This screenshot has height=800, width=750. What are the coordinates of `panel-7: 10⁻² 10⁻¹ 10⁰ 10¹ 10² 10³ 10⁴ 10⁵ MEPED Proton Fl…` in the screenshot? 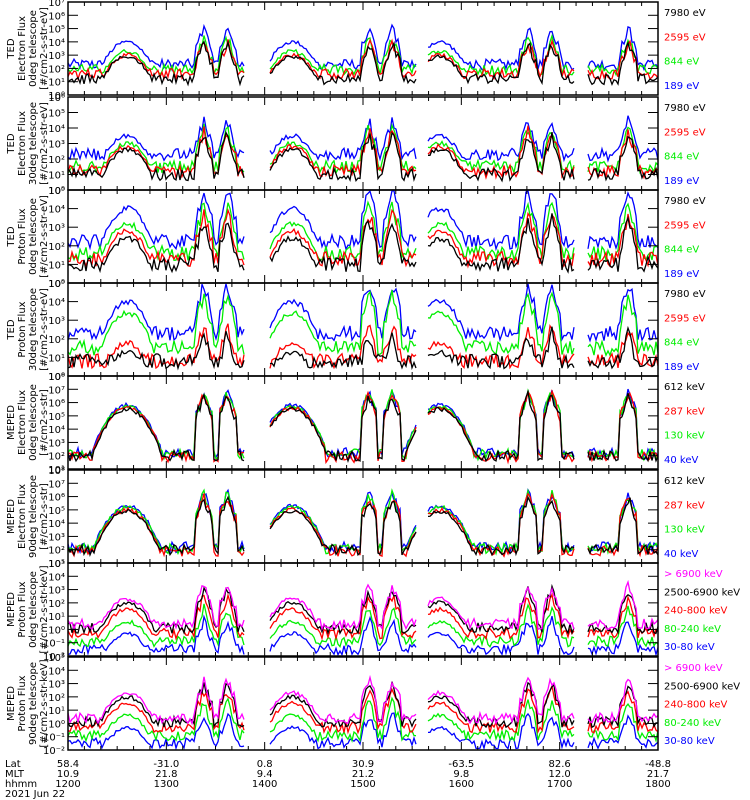 It's located at (373, 611).